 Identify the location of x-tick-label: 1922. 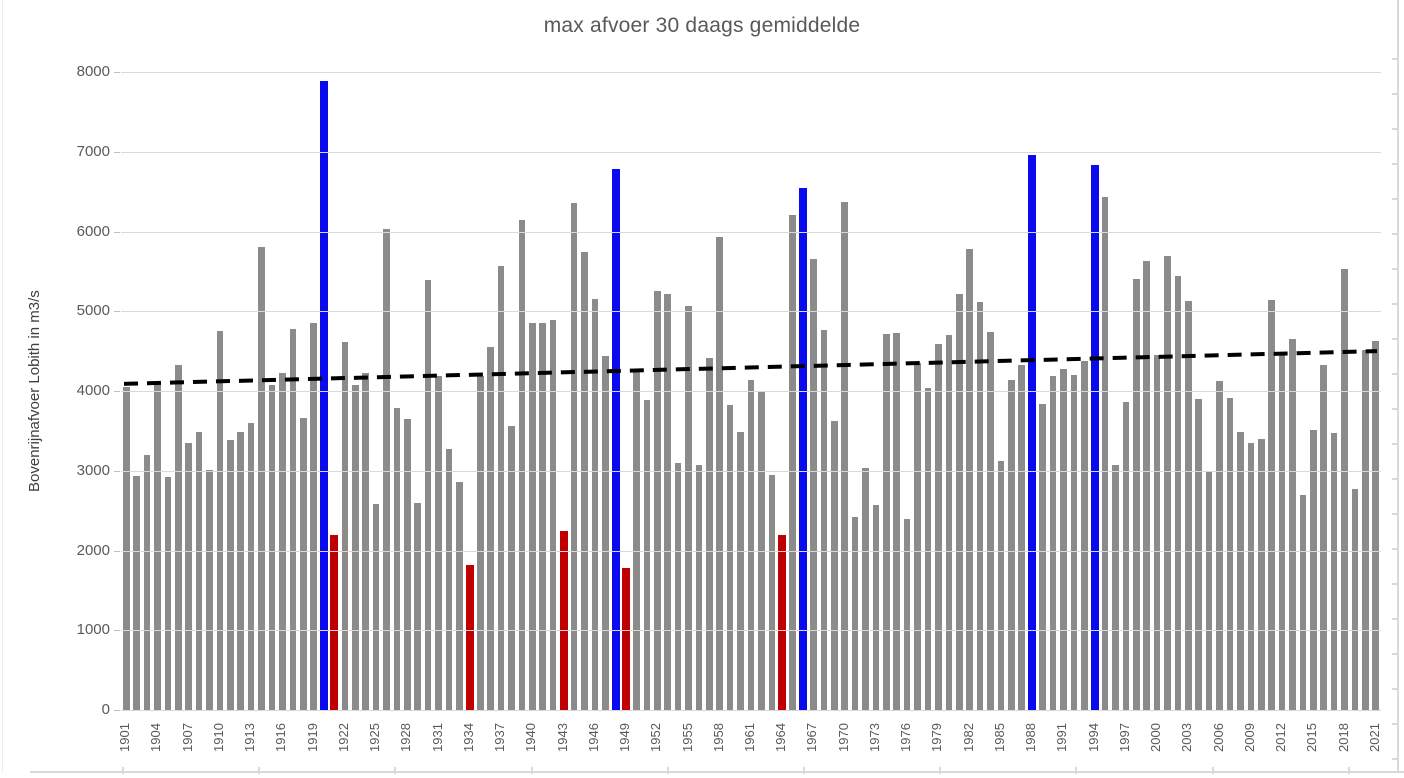
(343, 737).